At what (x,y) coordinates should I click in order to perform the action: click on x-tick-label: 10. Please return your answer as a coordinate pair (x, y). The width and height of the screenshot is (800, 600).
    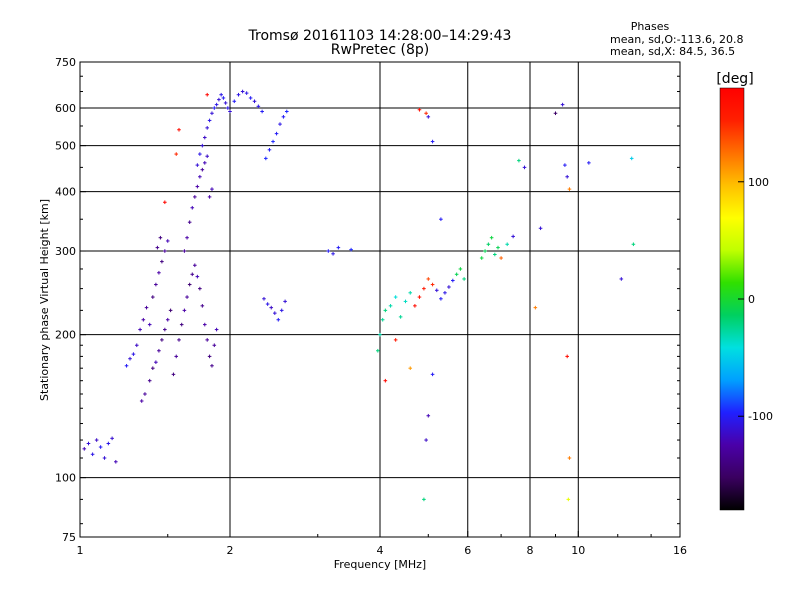
    Looking at the image, I should click on (578, 550).